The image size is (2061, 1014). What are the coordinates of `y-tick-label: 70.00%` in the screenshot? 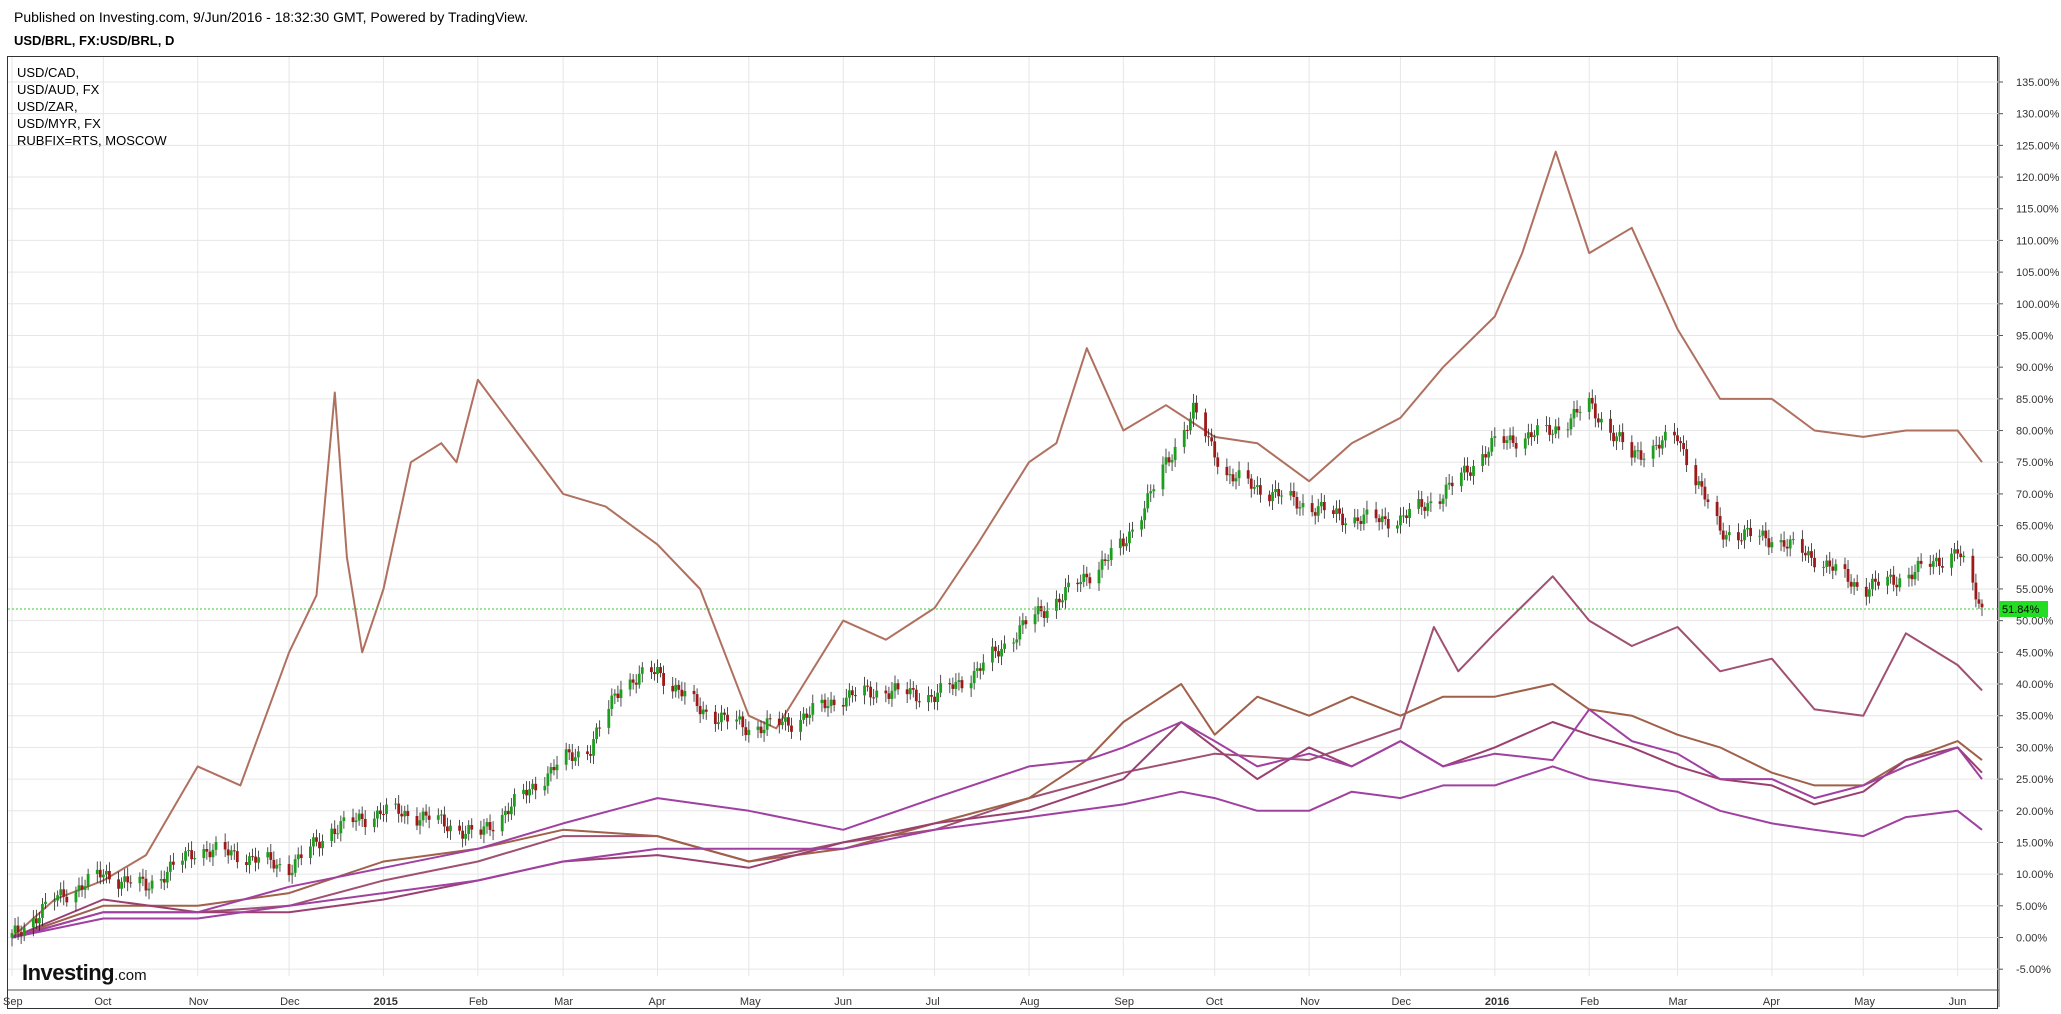 It's located at (2035, 495).